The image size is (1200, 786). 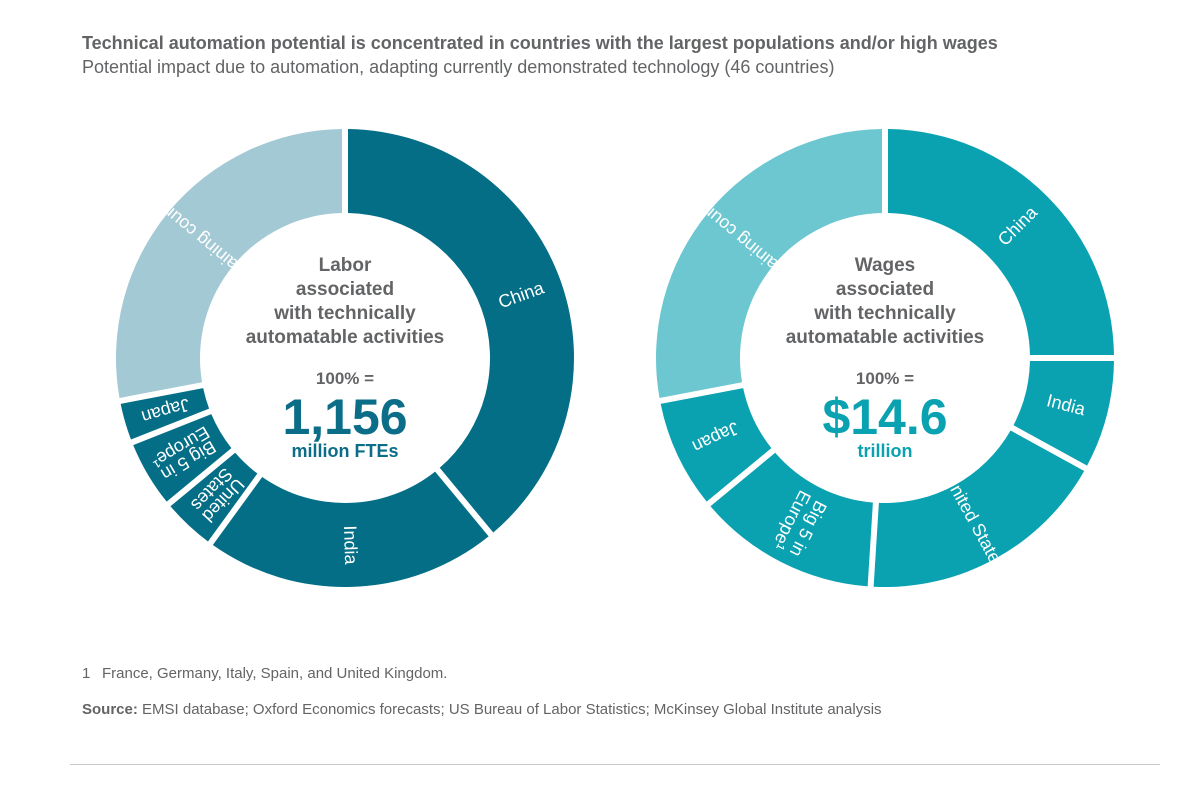 I want to click on slice-label-india: India, so click(x=350, y=545).